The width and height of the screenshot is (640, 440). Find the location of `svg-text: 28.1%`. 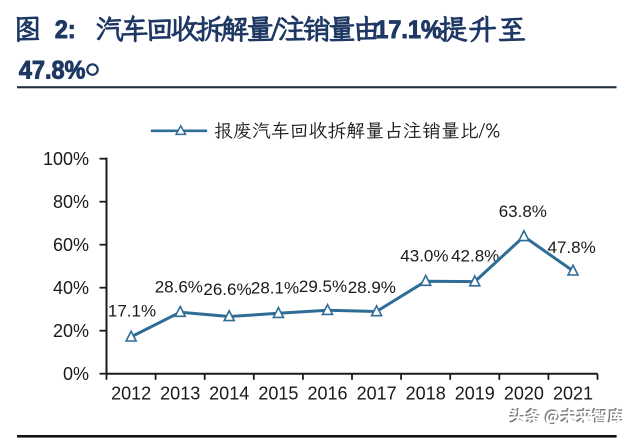

svg-text: 28.1% is located at coordinates (275, 288).